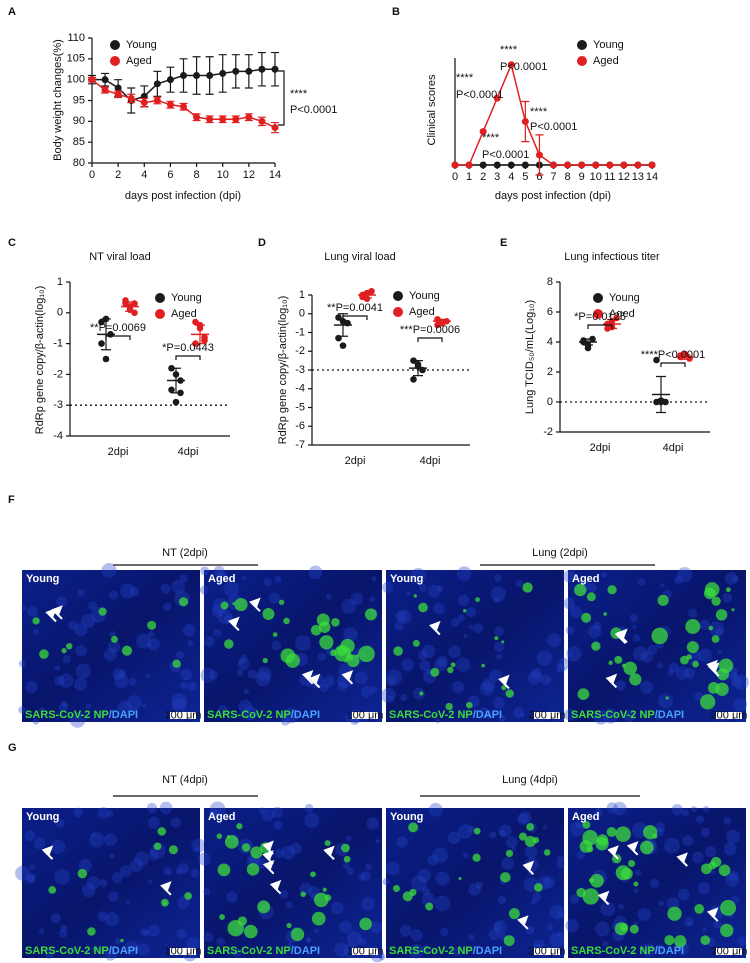 The width and height of the screenshot is (750, 963). I want to click on legend-label: Young, so click(424, 296).